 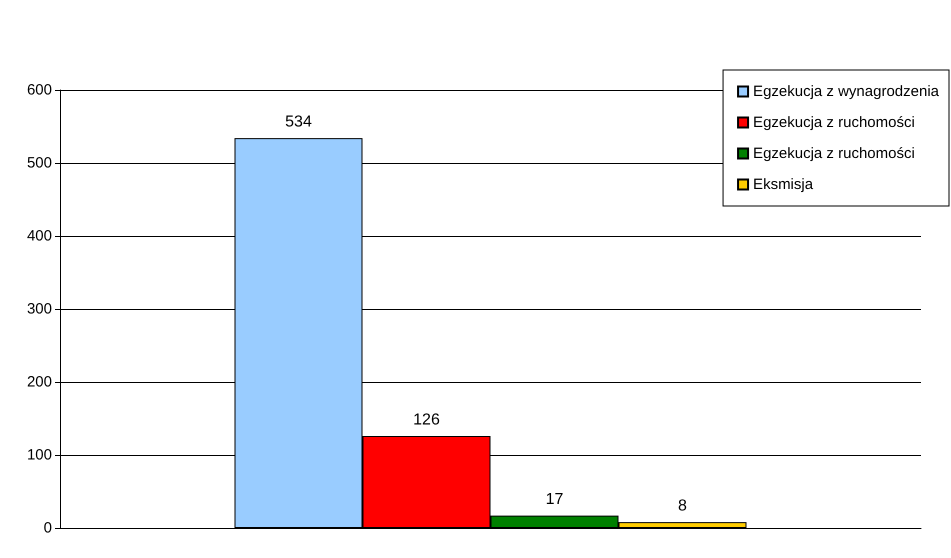 What do you see at coordinates (298, 122) in the screenshot?
I see `data-label: 534` at bounding box center [298, 122].